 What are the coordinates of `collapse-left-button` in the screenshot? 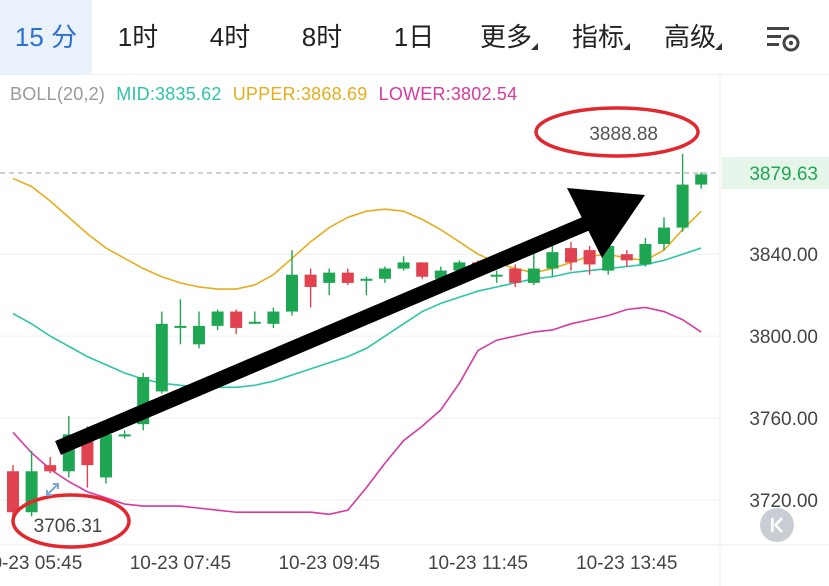 It's located at (777, 525).